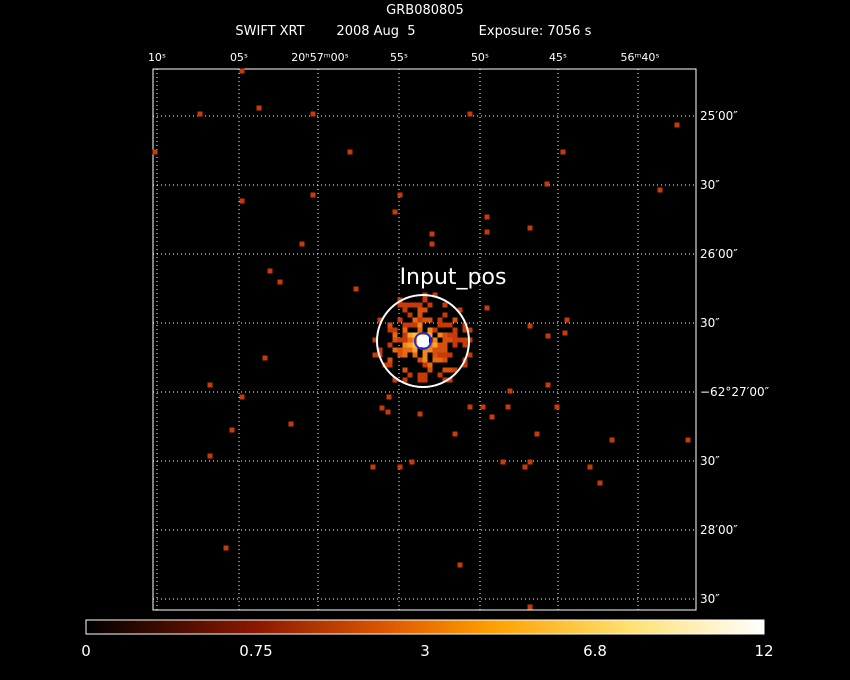 The width and height of the screenshot is (850, 680). What do you see at coordinates (595, 651) in the screenshot?
I see `colorbar-label: 6.8` at bounding box center [595, 651].